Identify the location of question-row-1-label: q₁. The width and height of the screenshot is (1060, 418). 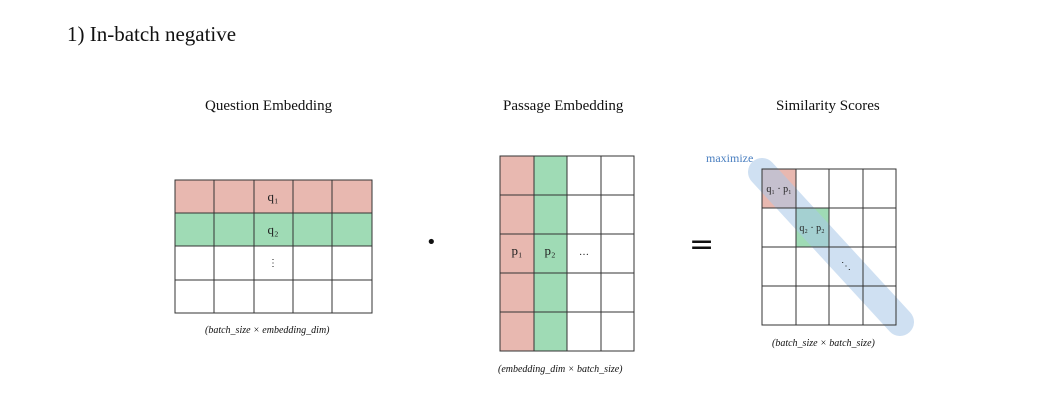
(272, 196).